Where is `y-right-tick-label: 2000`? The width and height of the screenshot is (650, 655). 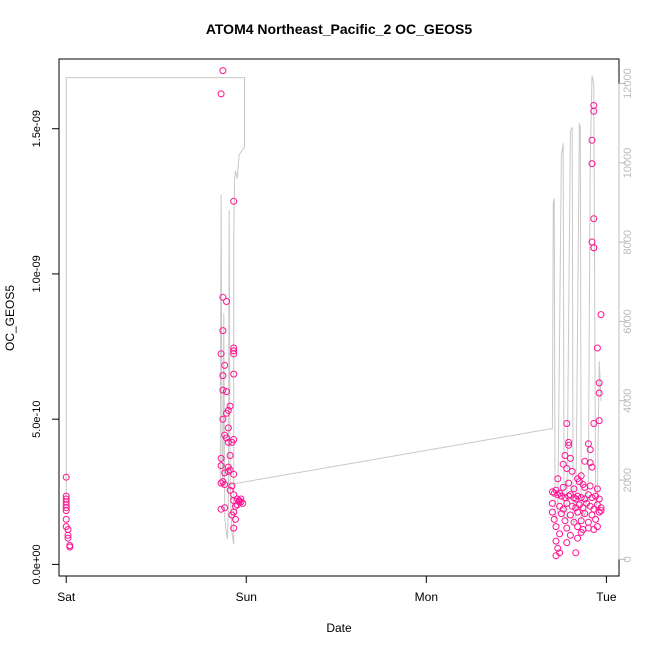
y-right-tick-label: 2000 is located at coordinates (628, 480).